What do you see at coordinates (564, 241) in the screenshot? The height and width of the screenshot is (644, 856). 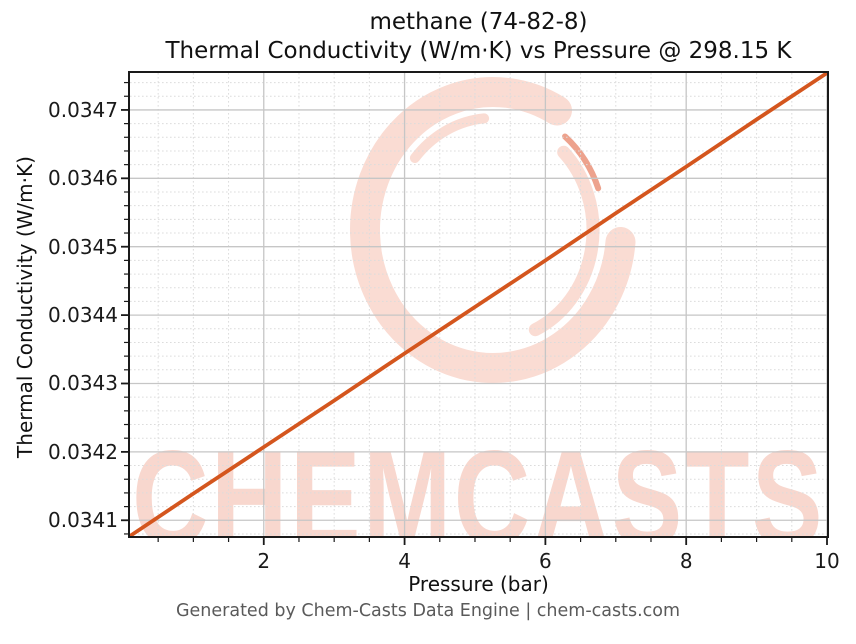 I see `logo-inner-swoosh-arc` at bounding box center [564, 241].